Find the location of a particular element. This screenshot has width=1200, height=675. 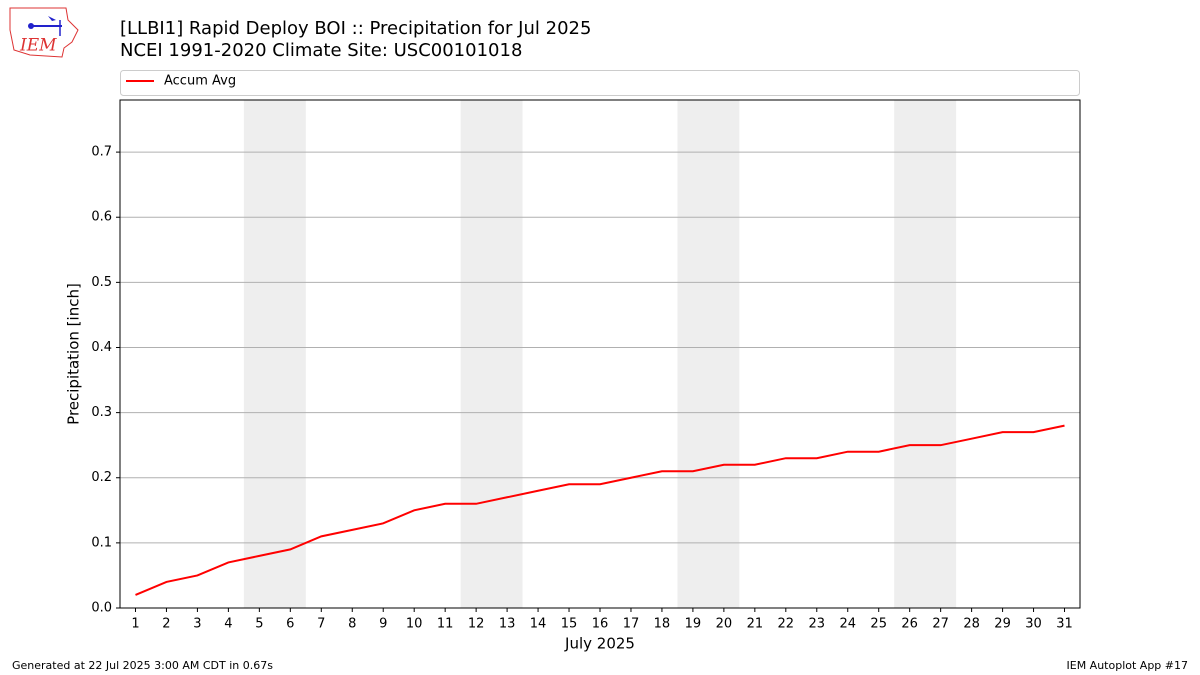

x-tick-label: 17 is located at coordinates (631, 624).